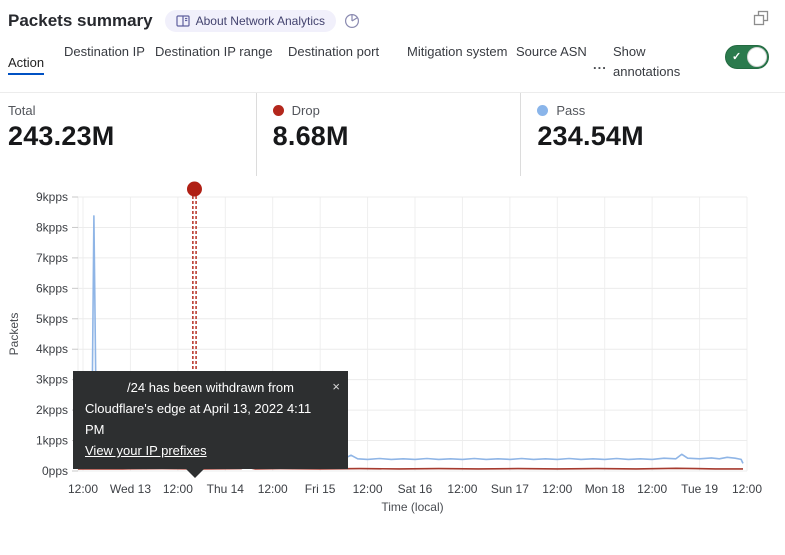 This screenshot has width=785, height=555. I want to click on tab-label: Destination IP, so click(104, 51).